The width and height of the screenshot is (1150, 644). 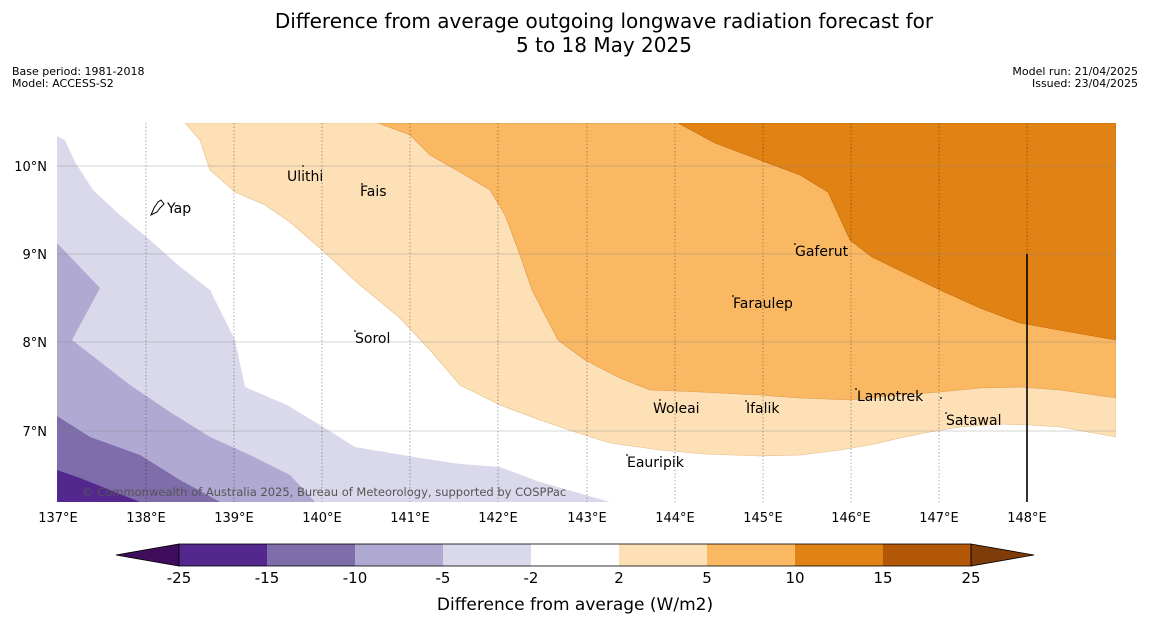 I want to click on colorbar-tick: 25, so click(x=970, y=578).